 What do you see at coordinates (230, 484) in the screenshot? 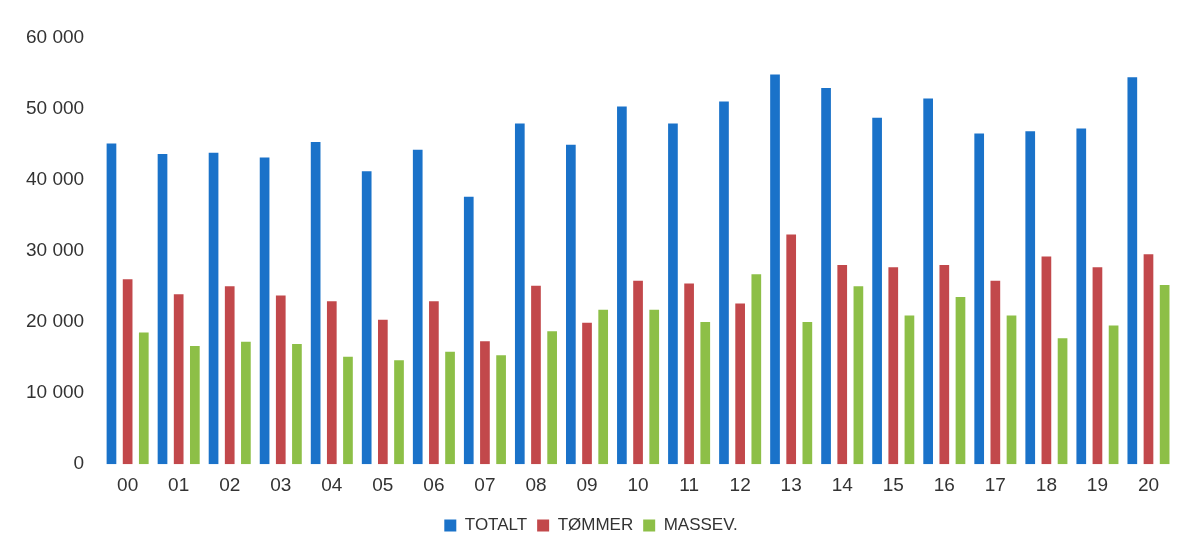
I see `x-tick-label: 02` at bounding box center [230, 484].